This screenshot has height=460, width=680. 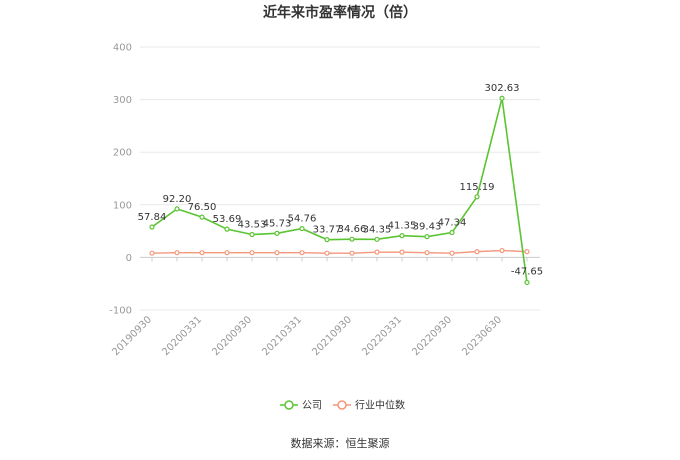 I want to click on data-label: 34.35, so click(x=377, y=229).